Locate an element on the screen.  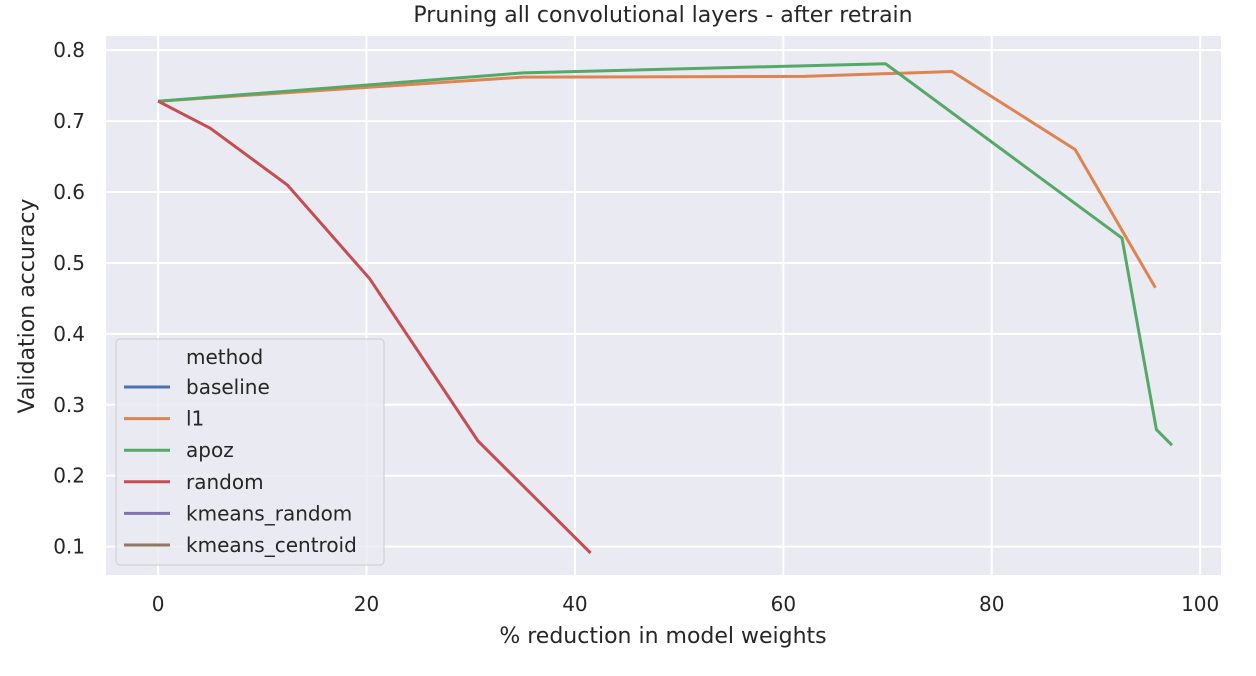
y-tick-label: 0.1 is located at coordinates (69, 547).